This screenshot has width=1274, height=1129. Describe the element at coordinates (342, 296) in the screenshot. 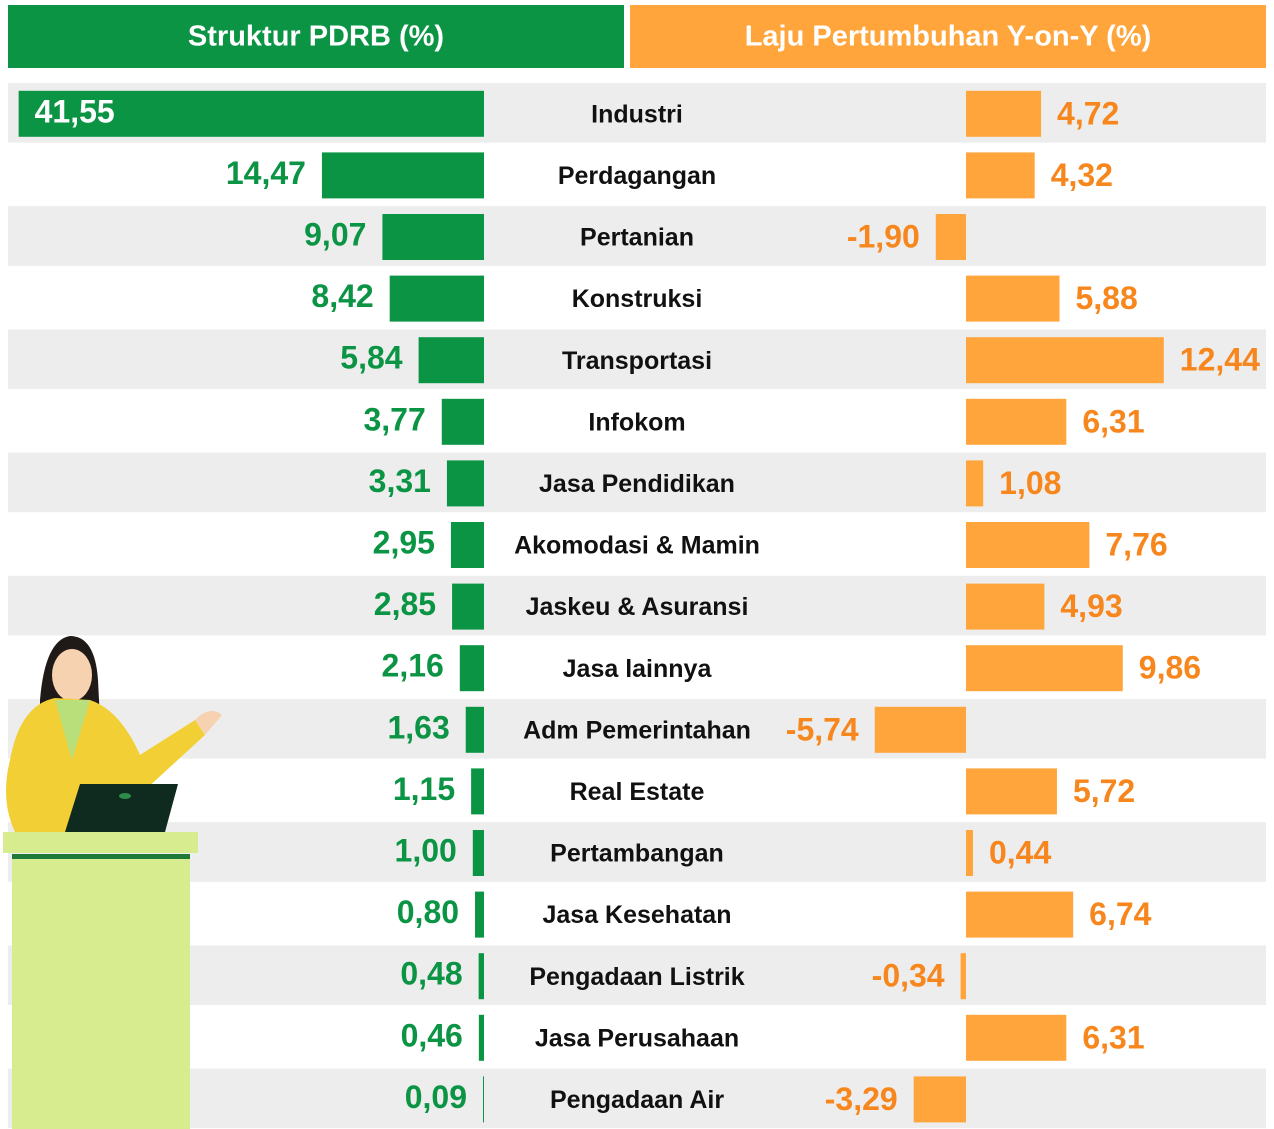

I see `value-label: 8,42` at that location.